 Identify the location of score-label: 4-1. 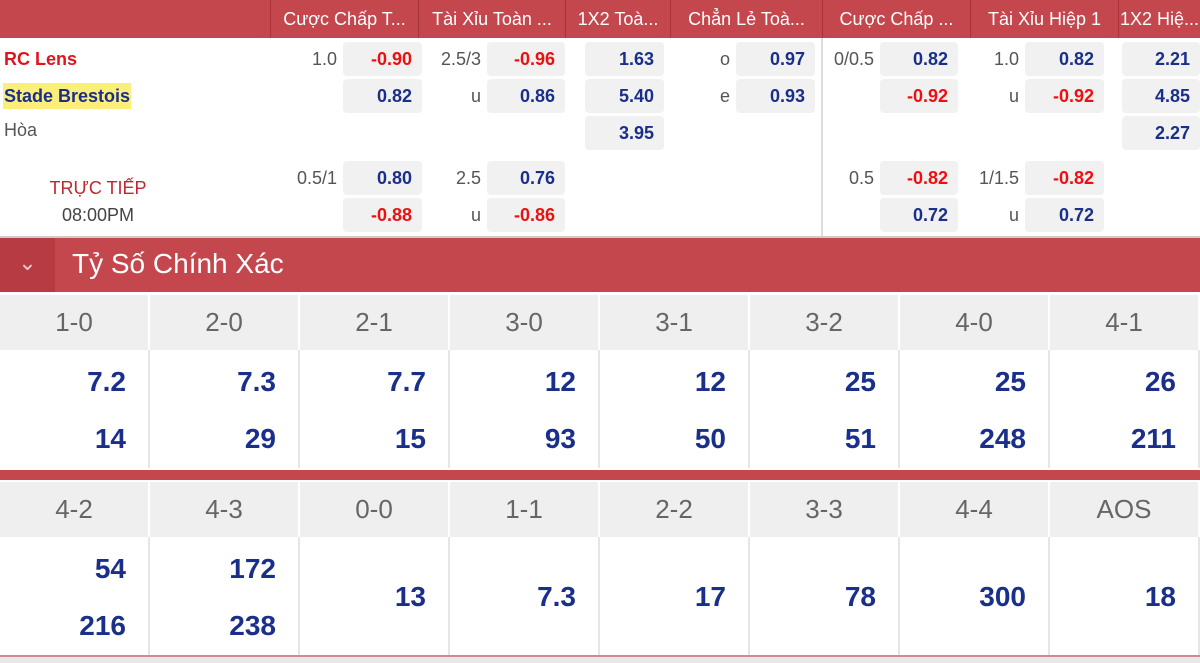
(1125, 322).